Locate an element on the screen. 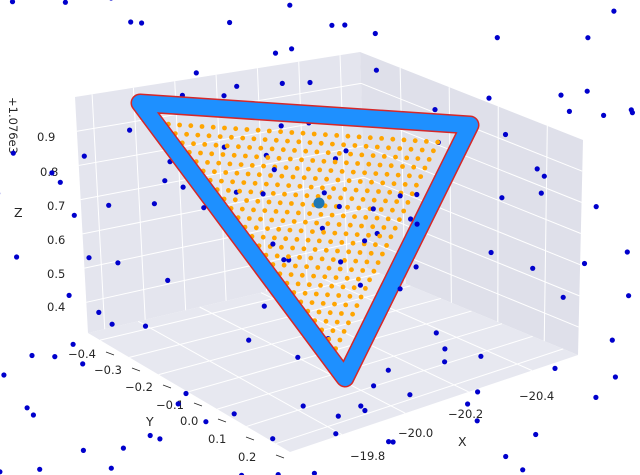 The image size is (640, 475). x-tick-label: −20.0 is located at coordinates (415, 433).